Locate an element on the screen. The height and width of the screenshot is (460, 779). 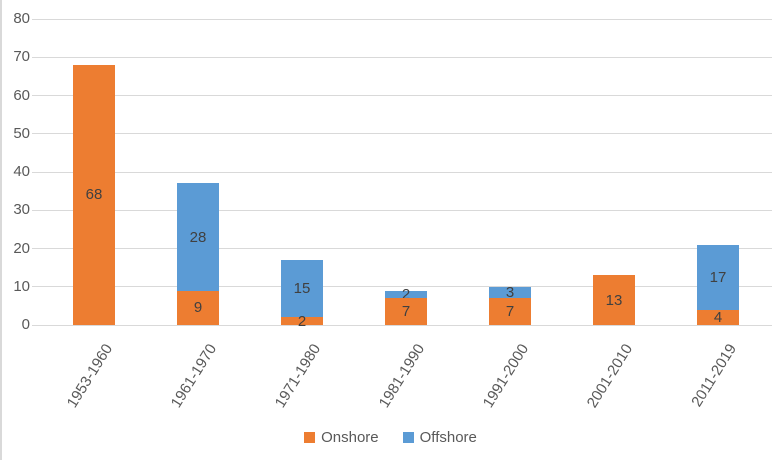
bar-segment-onshore-1953-1960: 68 is located at coordinates (94, 194).